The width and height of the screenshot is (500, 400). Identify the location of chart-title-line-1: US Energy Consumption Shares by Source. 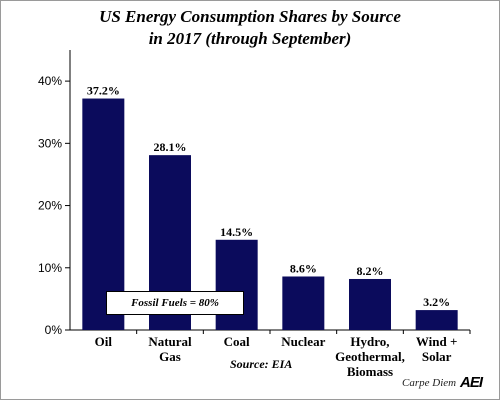
(250, 16).